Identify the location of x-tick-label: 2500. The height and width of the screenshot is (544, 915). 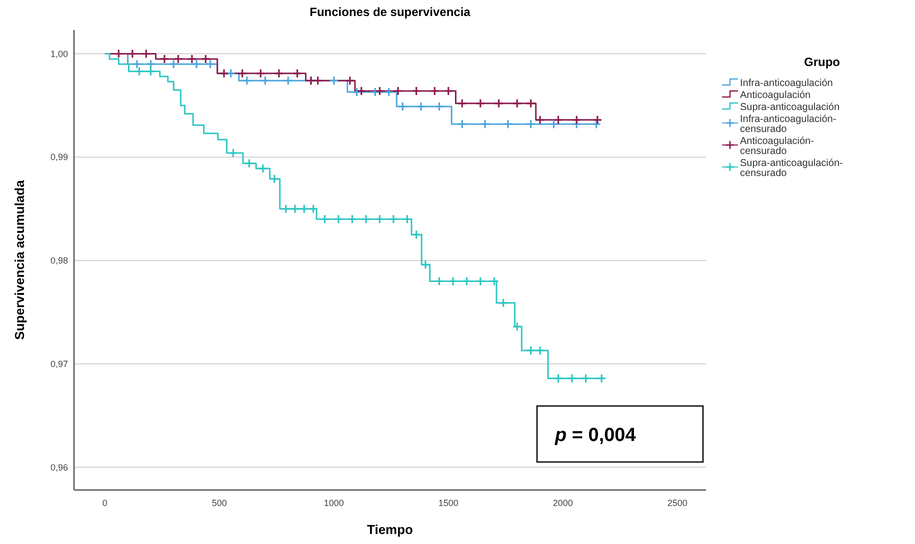
(677, 503).